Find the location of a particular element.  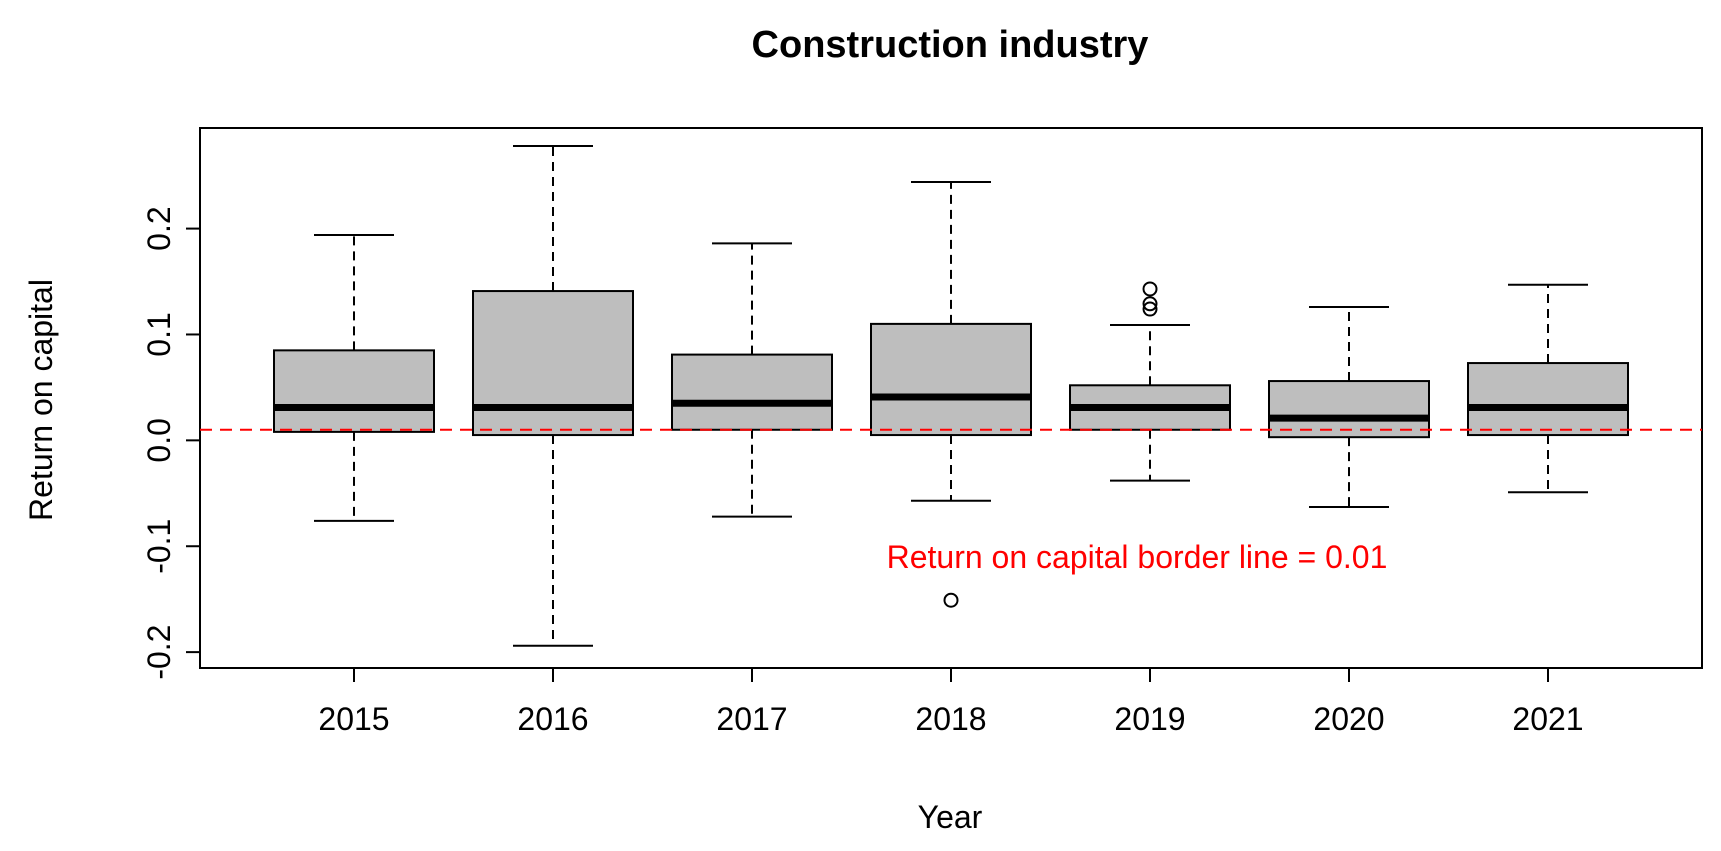

x-axis: 2015 2016 2017 2018 2019 2020 2021 is located at coordinates (951, 702).